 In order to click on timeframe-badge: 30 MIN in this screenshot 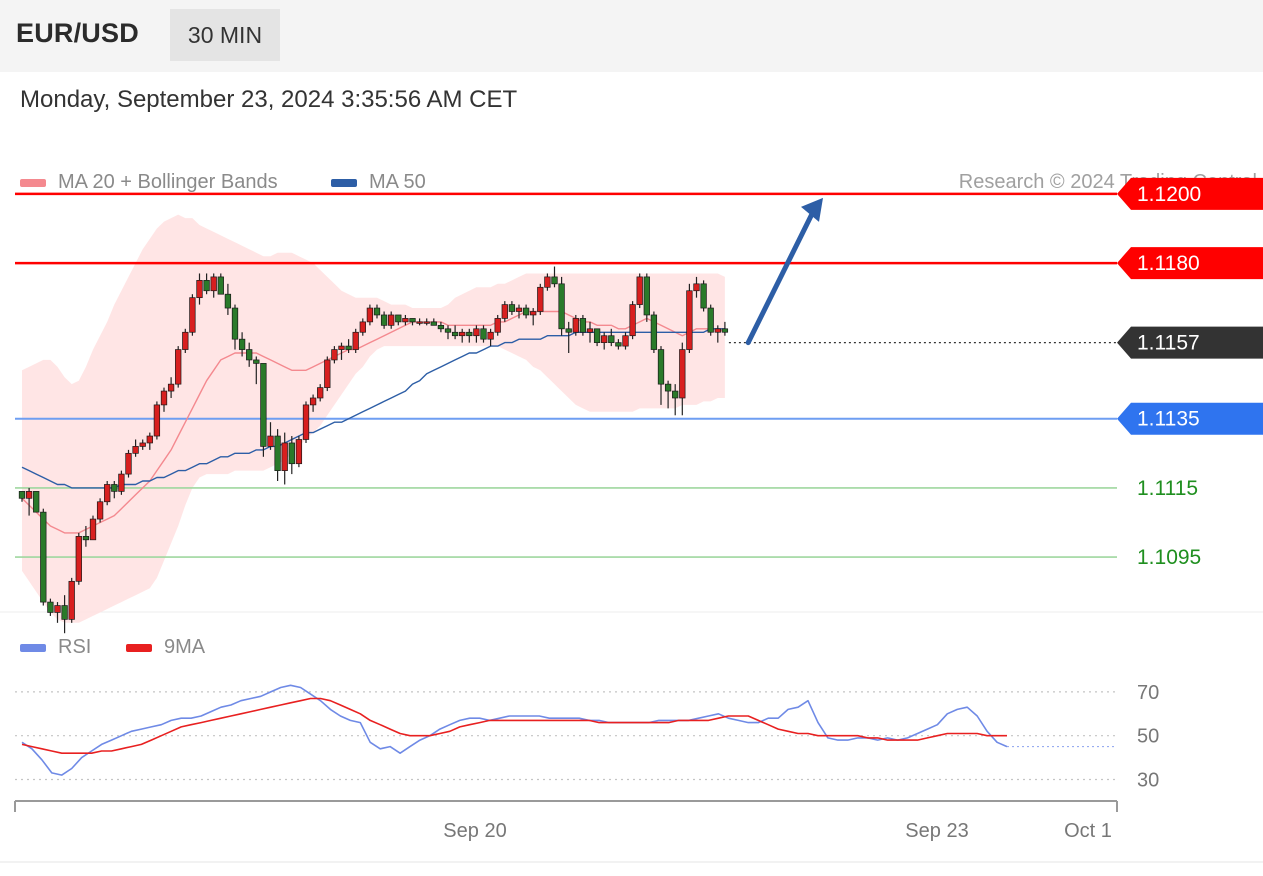, I will do `click(225, 35)`.